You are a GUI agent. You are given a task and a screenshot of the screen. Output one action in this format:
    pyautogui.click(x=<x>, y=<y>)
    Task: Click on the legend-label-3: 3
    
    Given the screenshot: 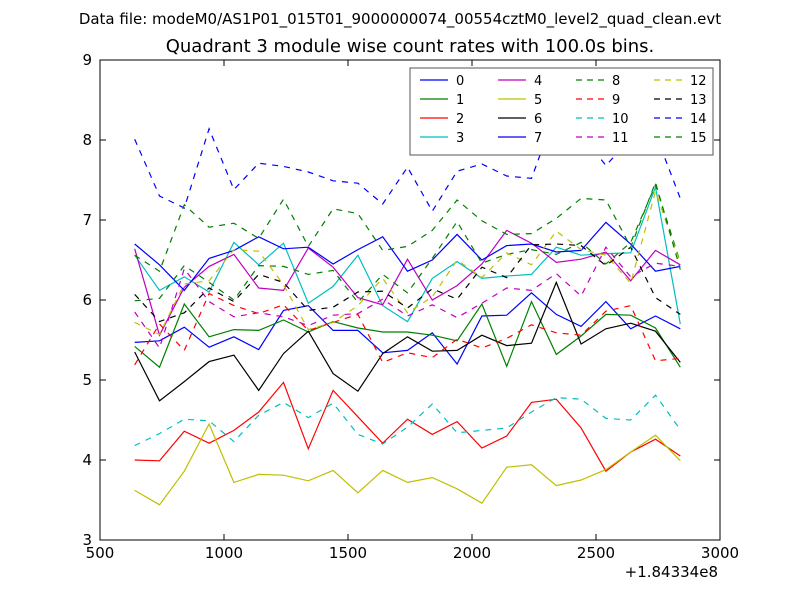 What is the action you would take?
    pyautogui.click(x=460, y=138)
    